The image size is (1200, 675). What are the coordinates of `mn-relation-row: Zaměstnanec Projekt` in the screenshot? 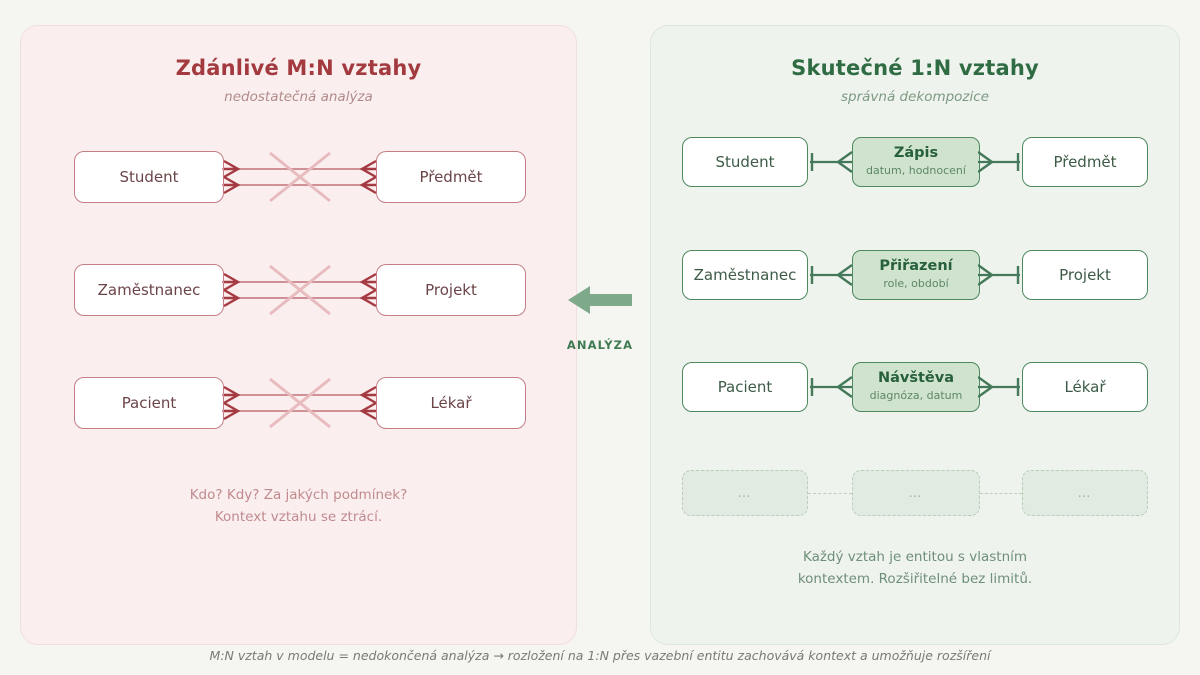 It's located at (300, 290).